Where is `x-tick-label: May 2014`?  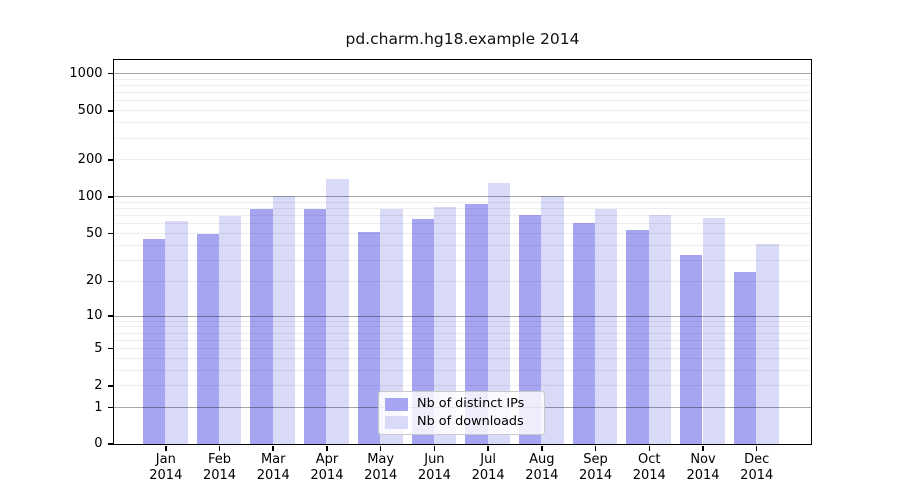 x-tick-label: May 2014 is located at coordinates (381, 467).